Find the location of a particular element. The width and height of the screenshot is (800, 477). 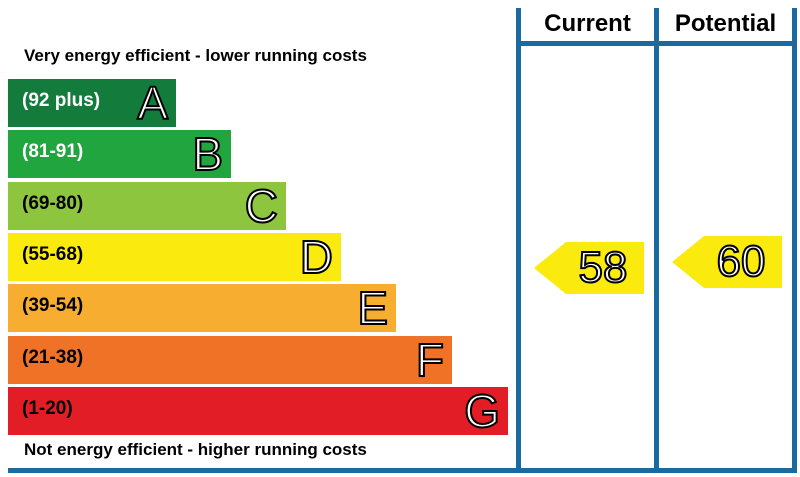

band-g: (1-20) G is located at coordinates (258, 410).